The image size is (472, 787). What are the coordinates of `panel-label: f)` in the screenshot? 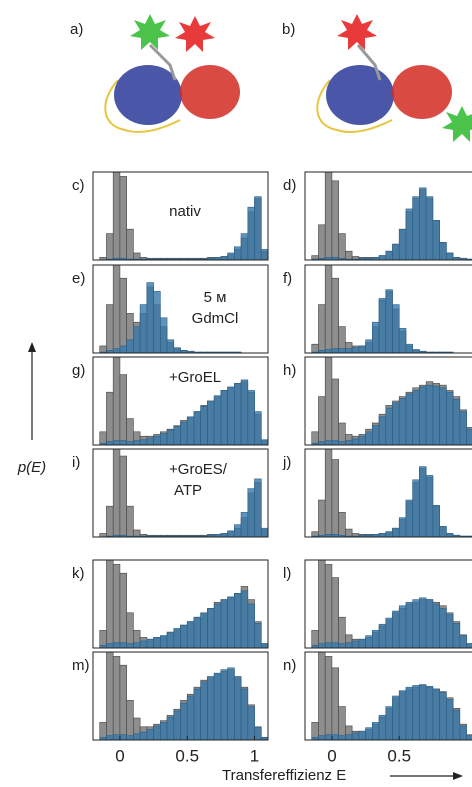 It's located at (287, 278).